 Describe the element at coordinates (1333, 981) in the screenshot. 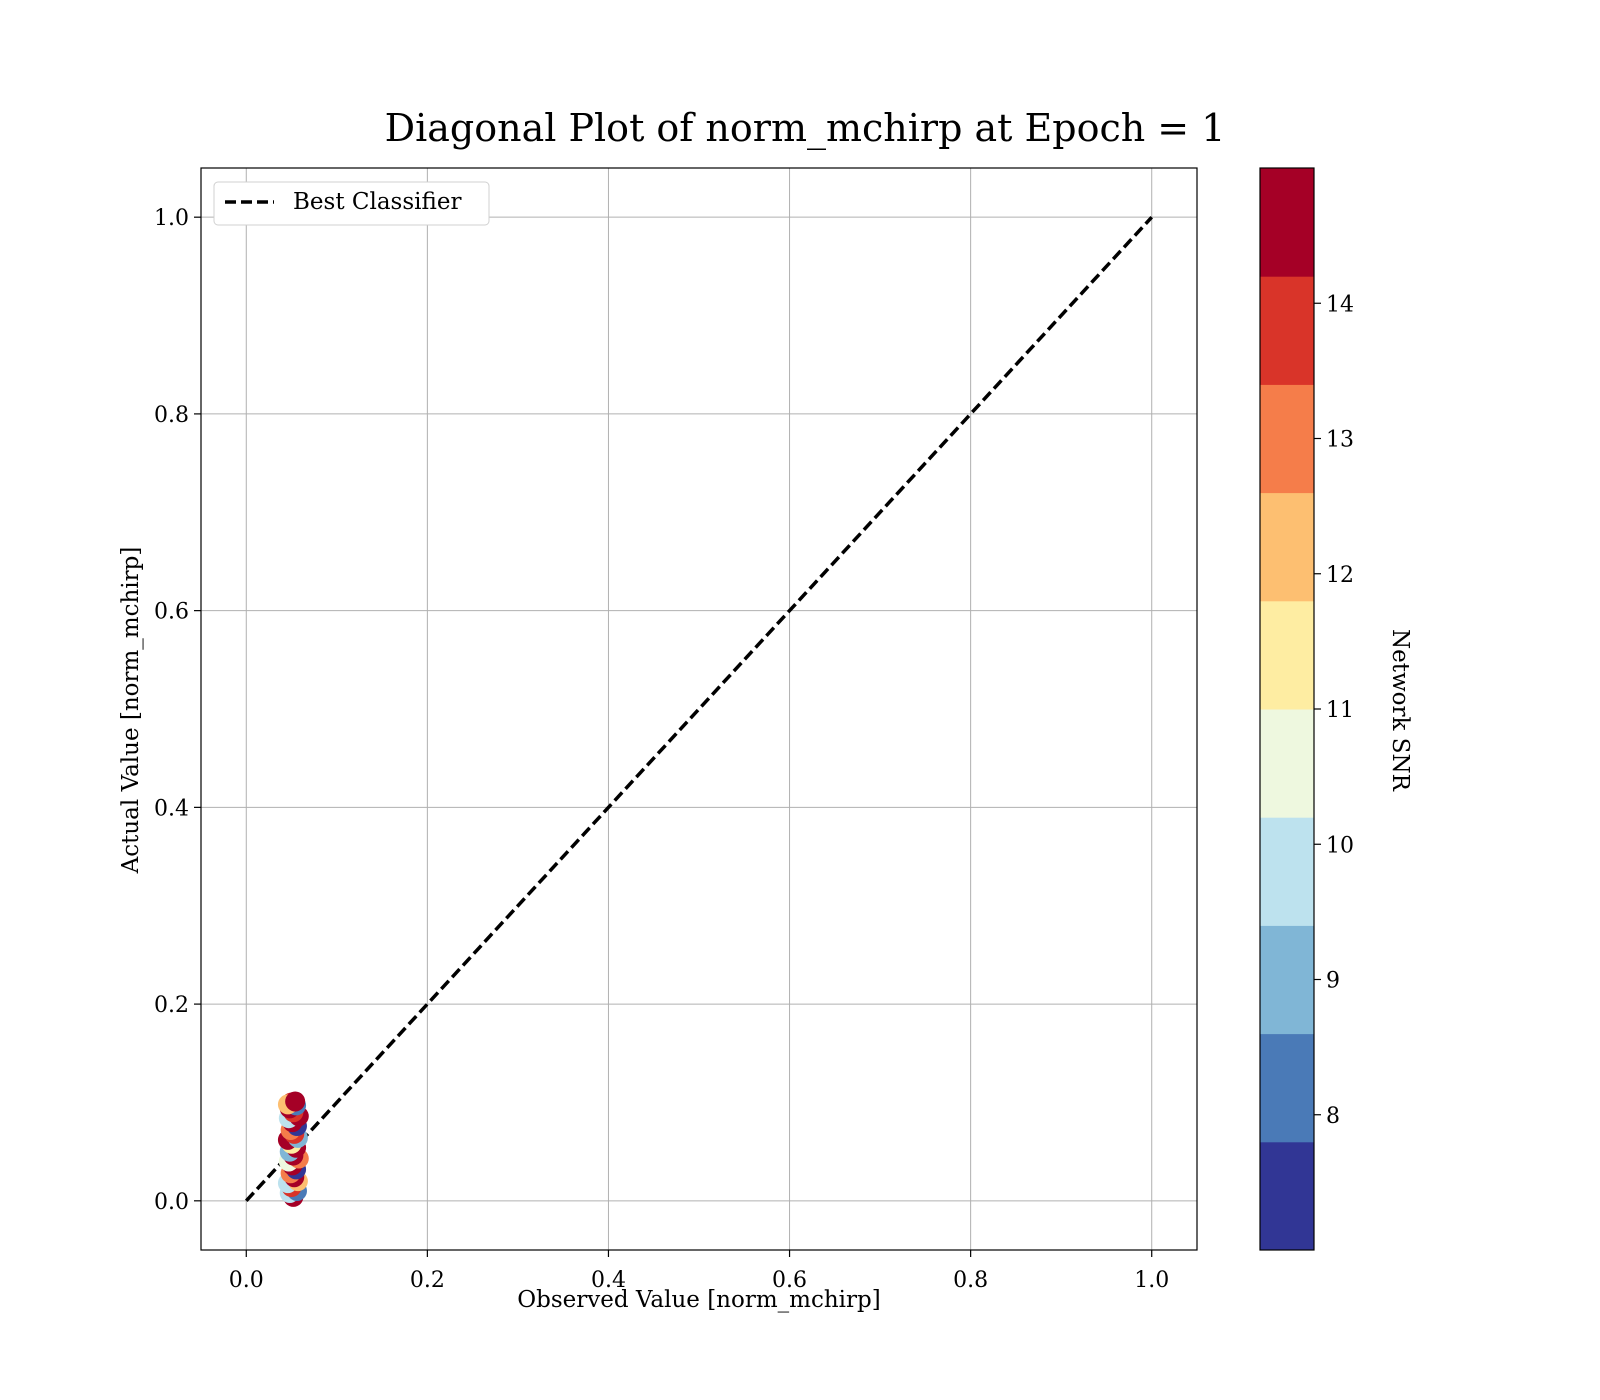

I see `colorbar-tick-label: 9` at that location.